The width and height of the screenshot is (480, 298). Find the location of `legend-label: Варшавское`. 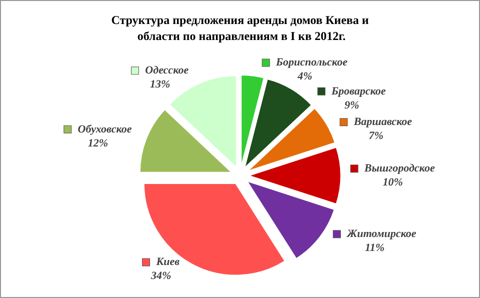

legend-label: Варшавское is located at coordinates (382, 122).